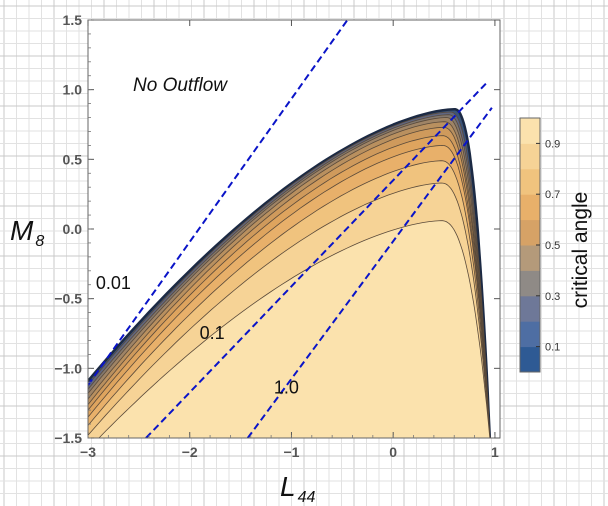 Image resolution: width=608 pixels, height=506 pixels. Describe the element at coordinates (291, 452) in the screenshot. I see `x-tick-label: −1` at that location.